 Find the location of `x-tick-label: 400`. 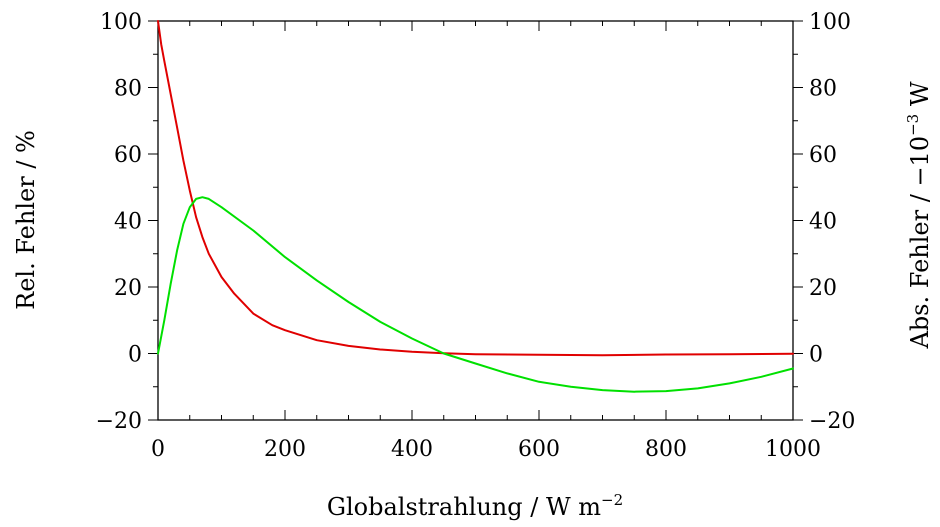

x-tick-label: 400 is located at coordinates (412, 449).